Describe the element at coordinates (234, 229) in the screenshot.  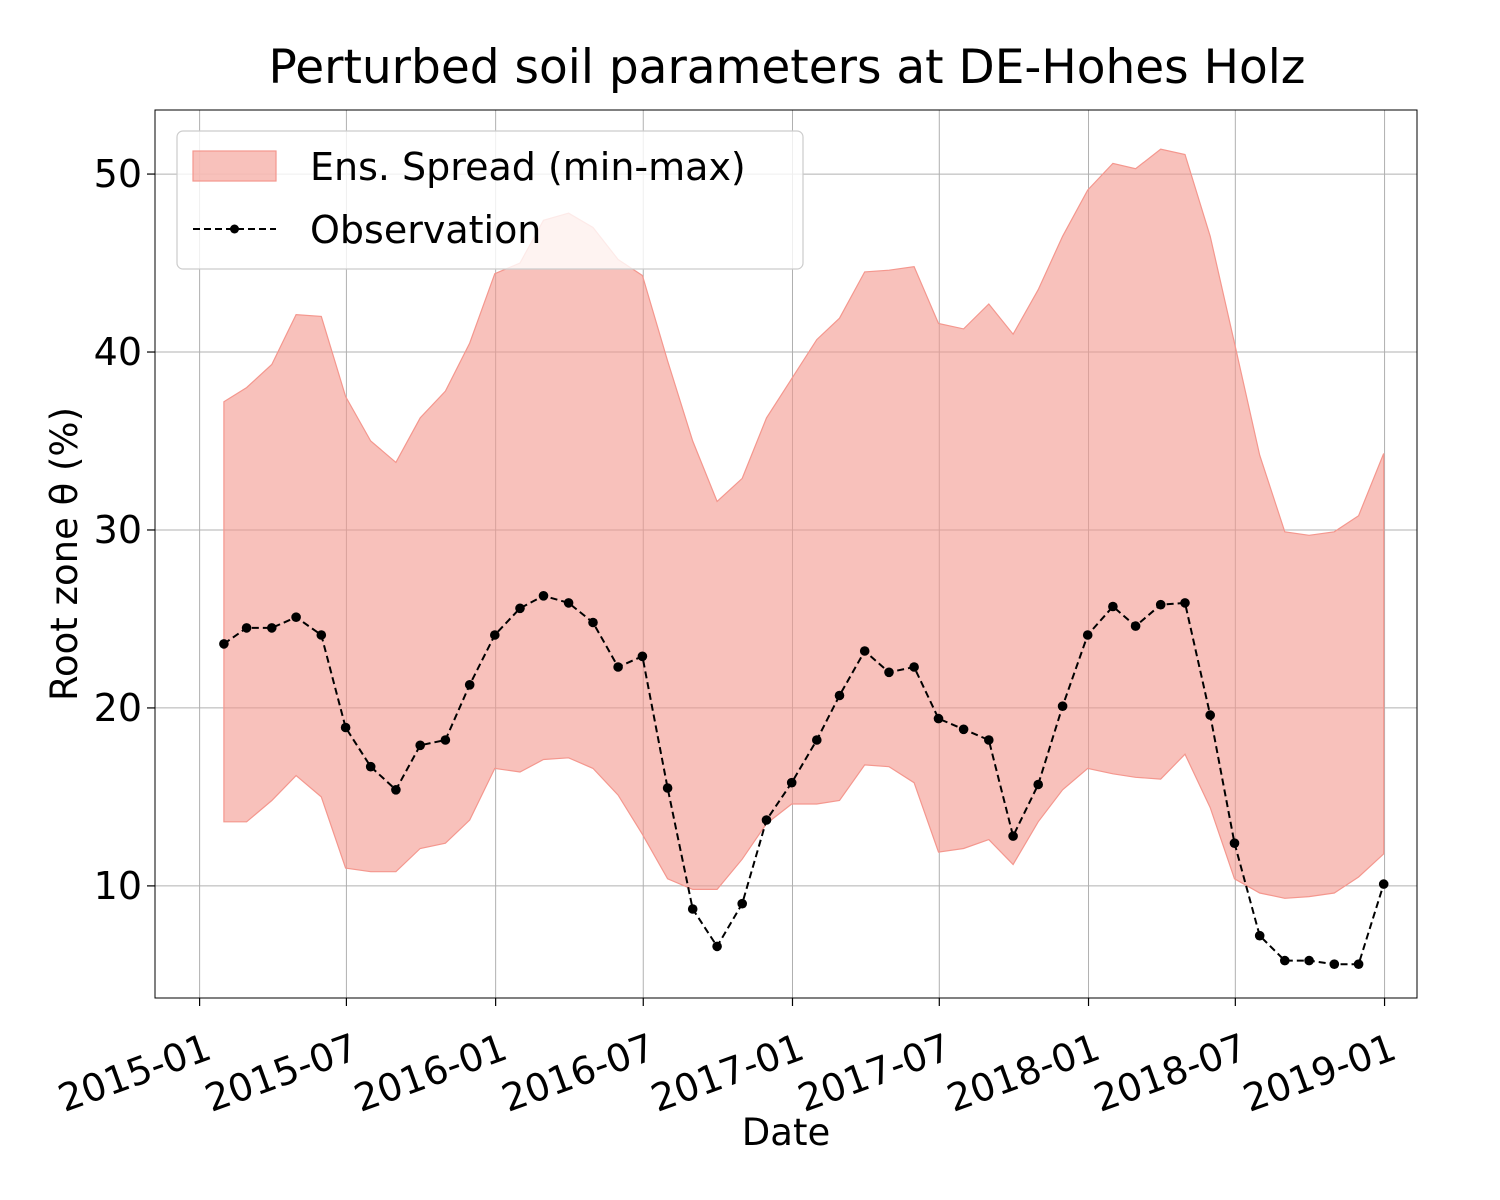
I see `legend-swatch-observation-marker` at that location.